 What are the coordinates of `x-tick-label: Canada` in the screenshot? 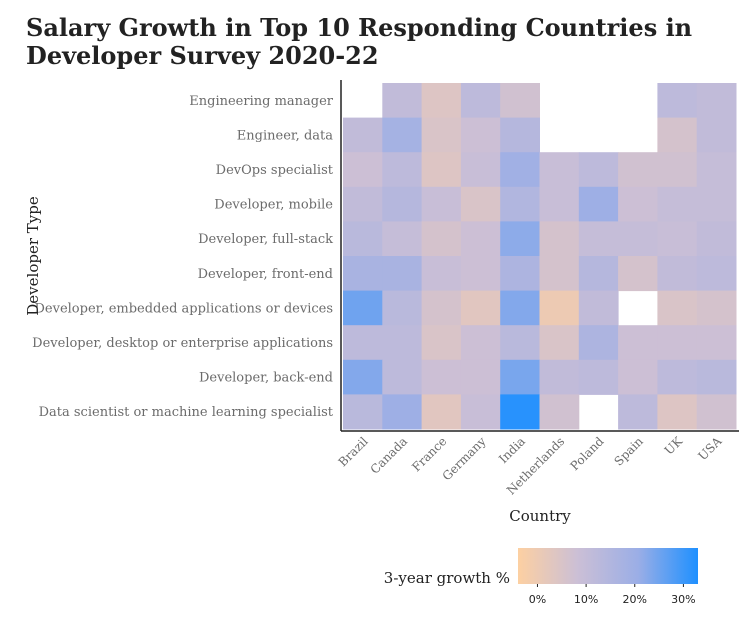 It's located at (389, 455).